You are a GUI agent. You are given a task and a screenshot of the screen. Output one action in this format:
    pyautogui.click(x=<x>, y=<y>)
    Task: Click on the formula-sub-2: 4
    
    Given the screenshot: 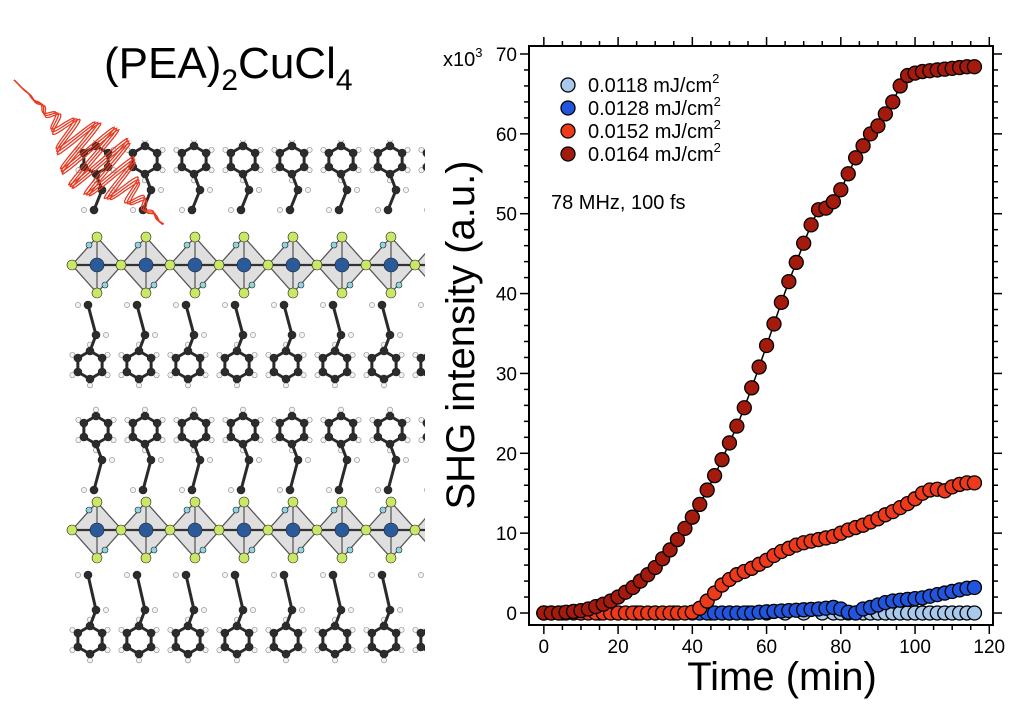 What is the action you would take?
    pyautogui.click(x=344, y=80)
    